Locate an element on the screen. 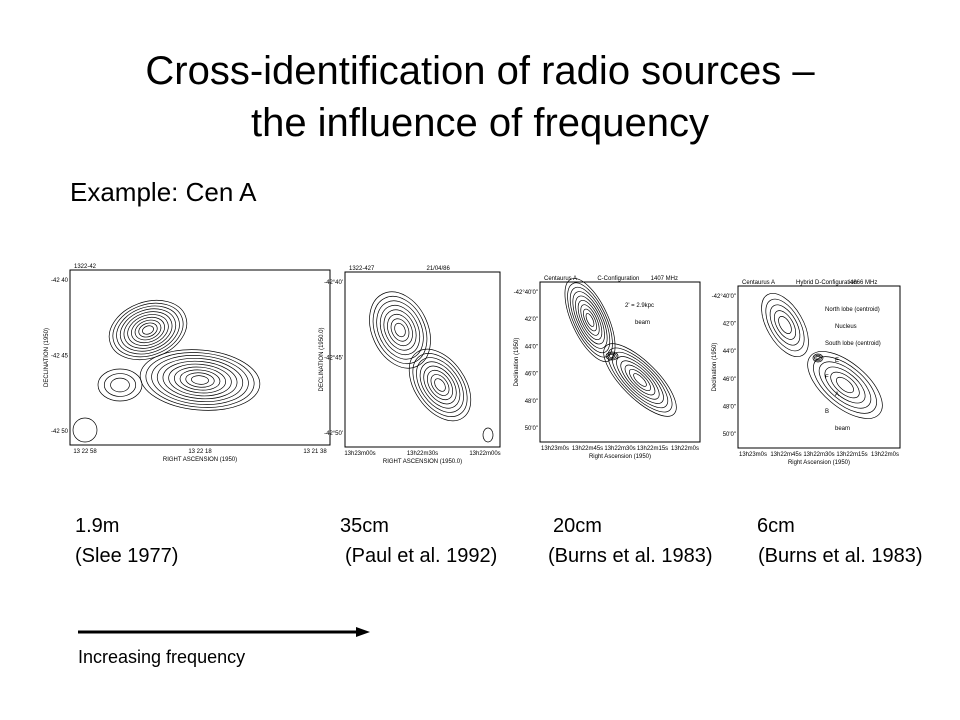  reference: (Burns et al. 1983) is located at coordinates (630, 556).